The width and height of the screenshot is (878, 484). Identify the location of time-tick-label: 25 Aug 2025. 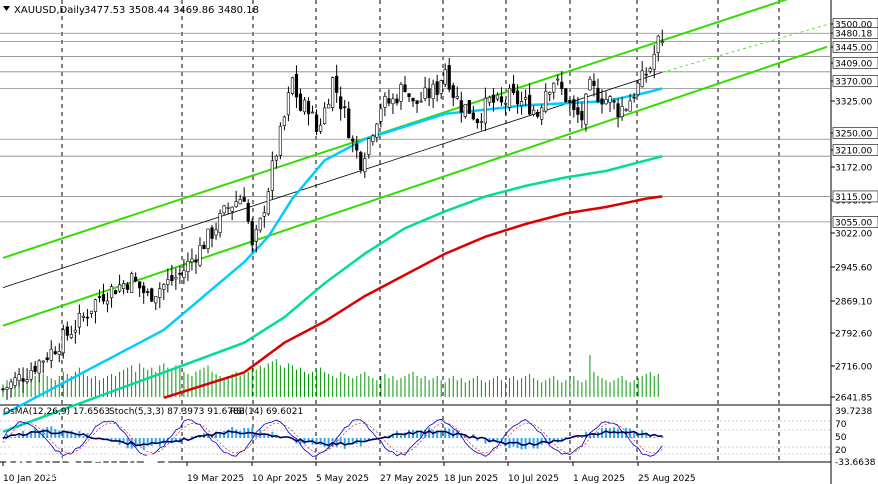
(667, 479).